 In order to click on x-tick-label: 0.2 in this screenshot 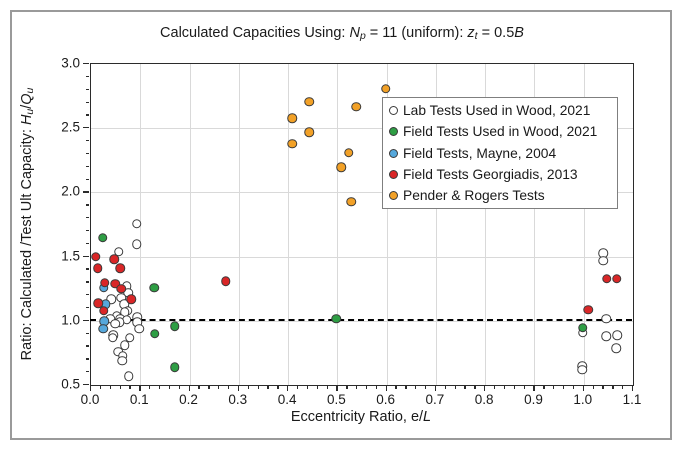, I will do `click(188, 399)`.